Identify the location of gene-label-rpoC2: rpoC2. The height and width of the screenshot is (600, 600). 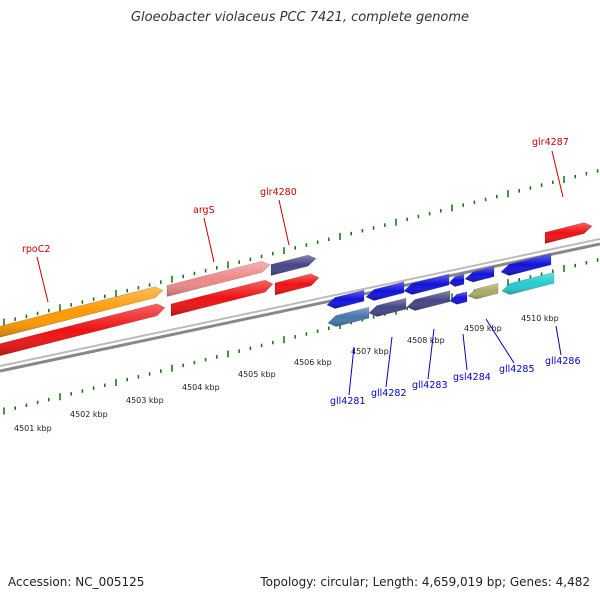
(36, 249).